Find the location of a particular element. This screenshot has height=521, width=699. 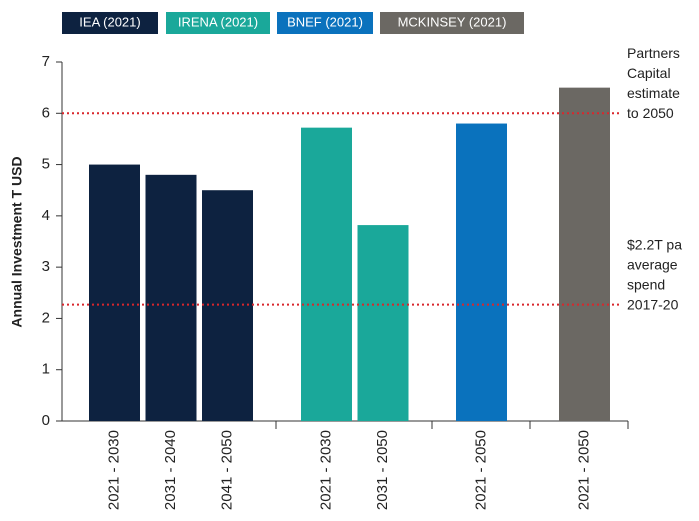

annotation: spend is located at coordinates (646, 284).